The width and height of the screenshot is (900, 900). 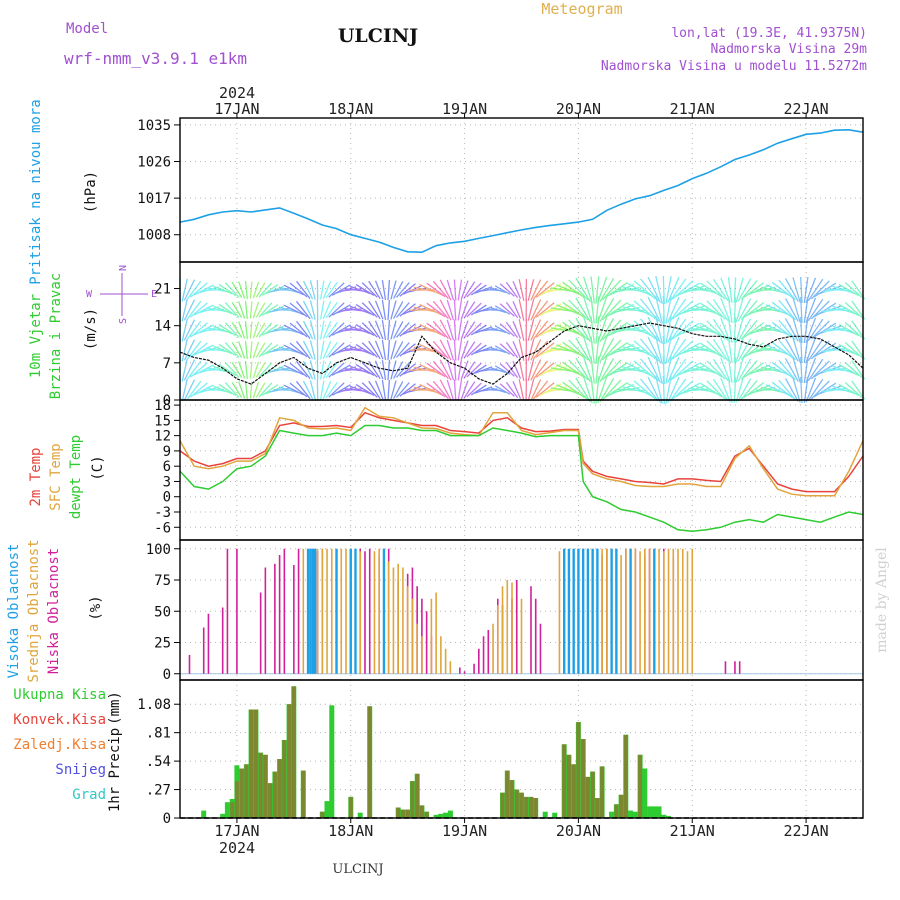 What do you see at coordinates (578, 109) in the screenshot?
I see `top-date-label: 20JAN` at bounding box center [578, 109].